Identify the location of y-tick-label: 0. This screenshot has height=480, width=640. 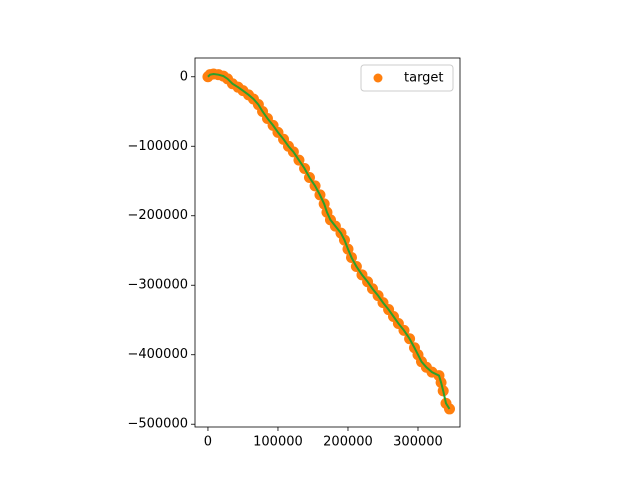
(184, 76).